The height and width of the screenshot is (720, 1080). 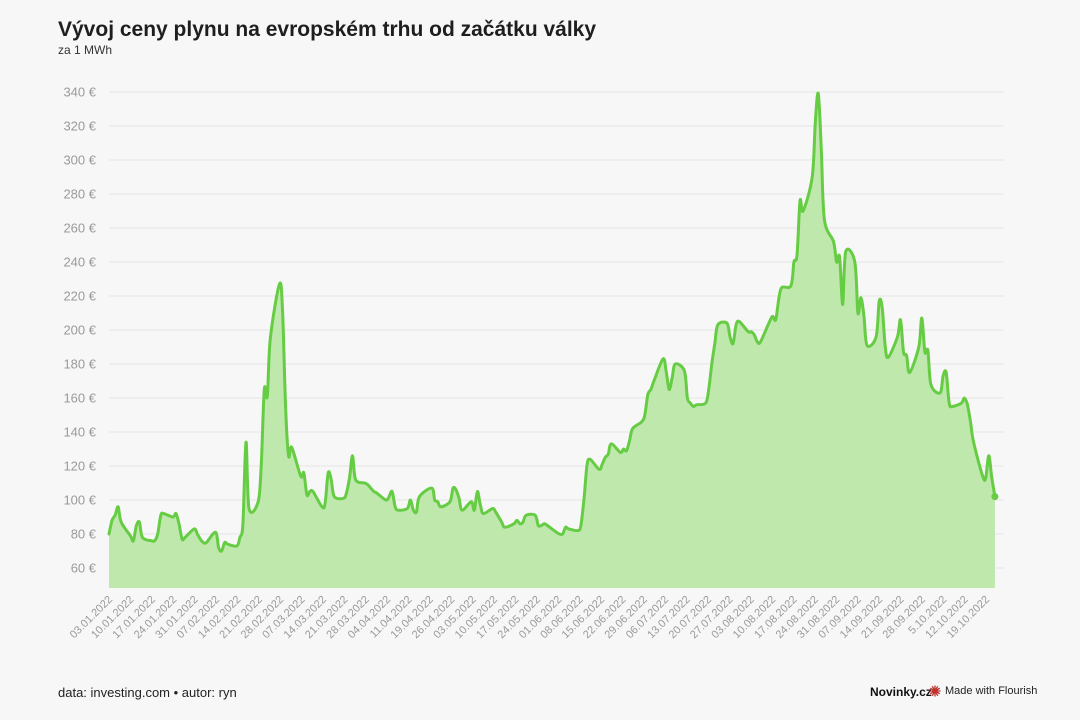 What do you see at coordinates (79, 262) in the screenshot?
I see `y-tick-label: 240 €` at bounding box center [79, 262].